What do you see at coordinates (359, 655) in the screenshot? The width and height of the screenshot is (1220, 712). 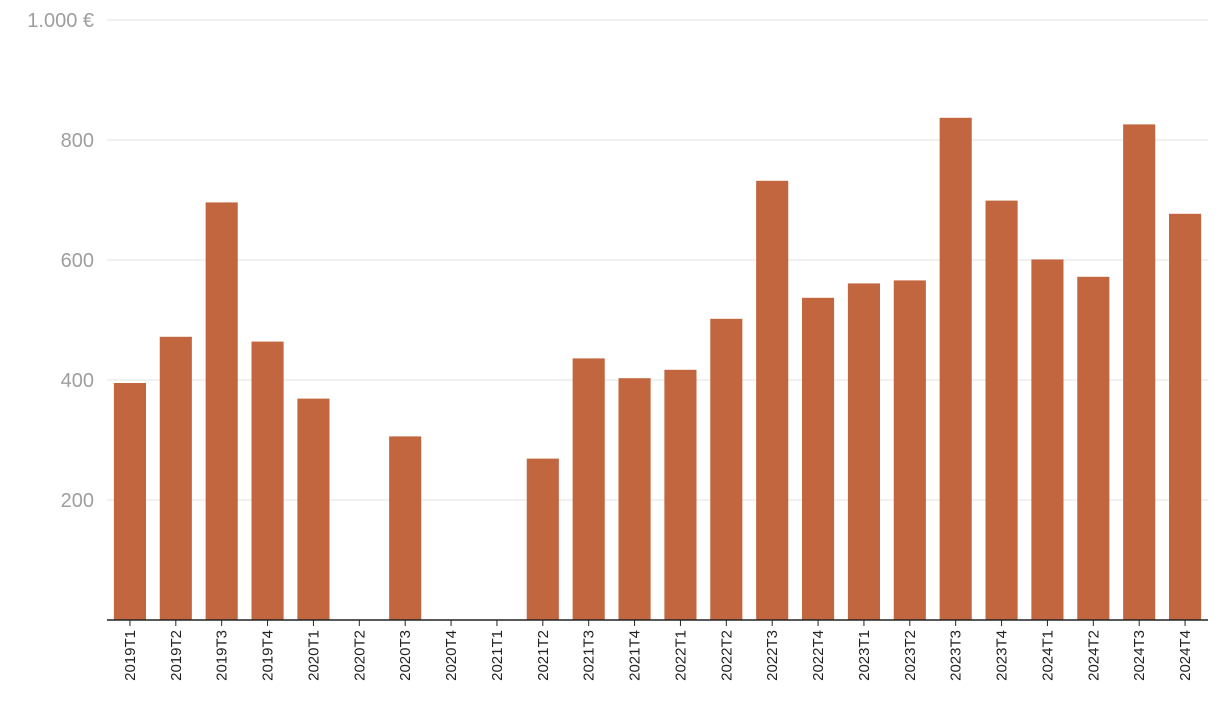 I see `x-tick-label: 2020T2` at bounding box center [359, 655].